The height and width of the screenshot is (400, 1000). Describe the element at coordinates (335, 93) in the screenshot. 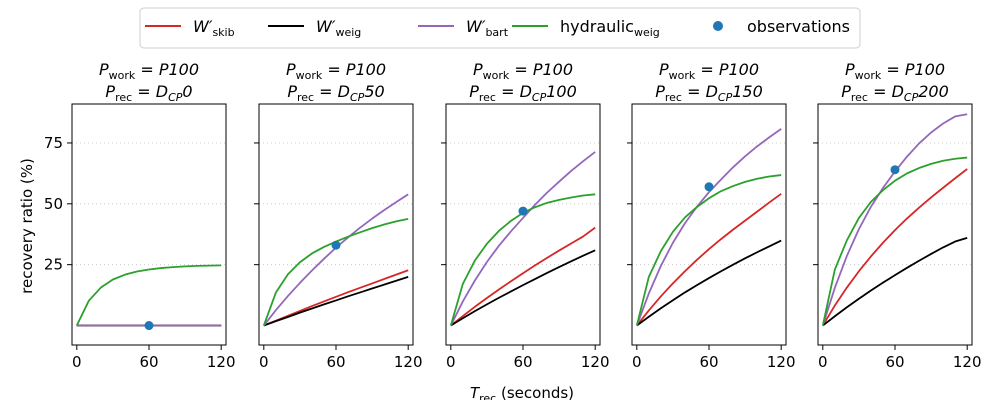

I see `panel-title-rec: Prec = DCP50` at that location.